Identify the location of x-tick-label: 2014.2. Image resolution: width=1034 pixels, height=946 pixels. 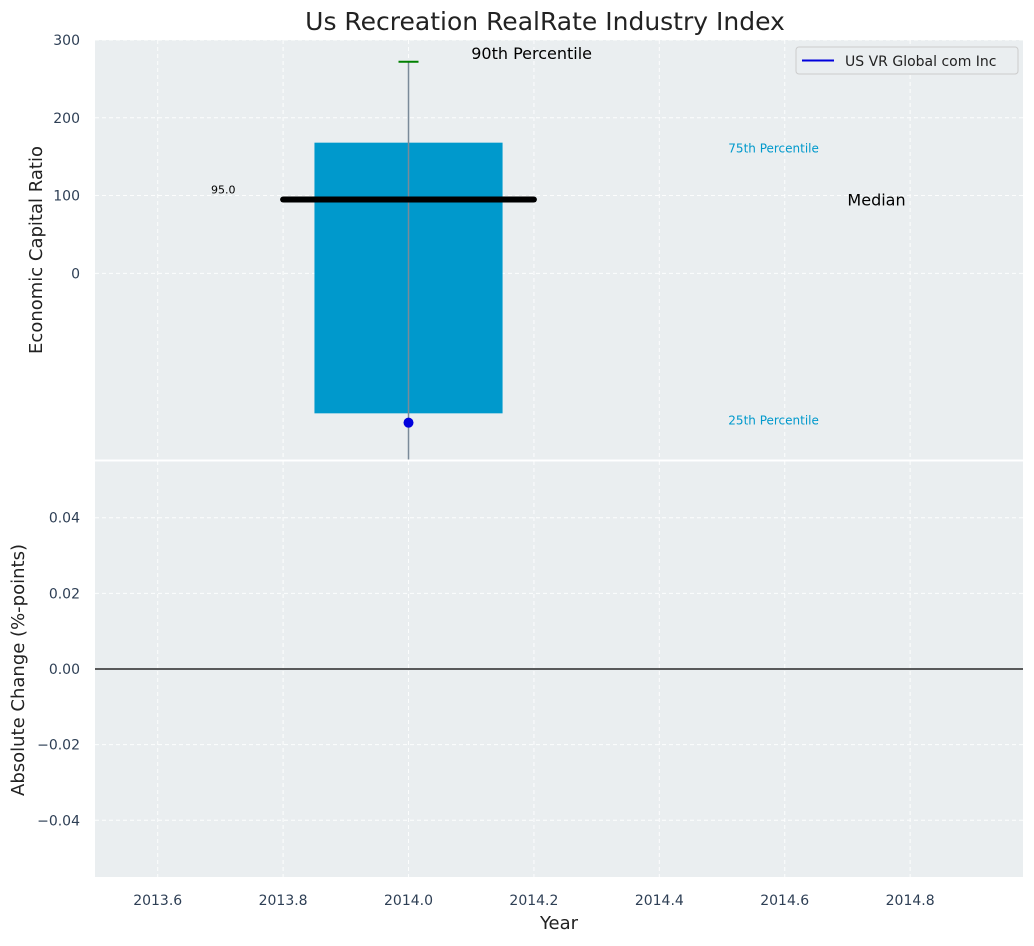
(533, 901).